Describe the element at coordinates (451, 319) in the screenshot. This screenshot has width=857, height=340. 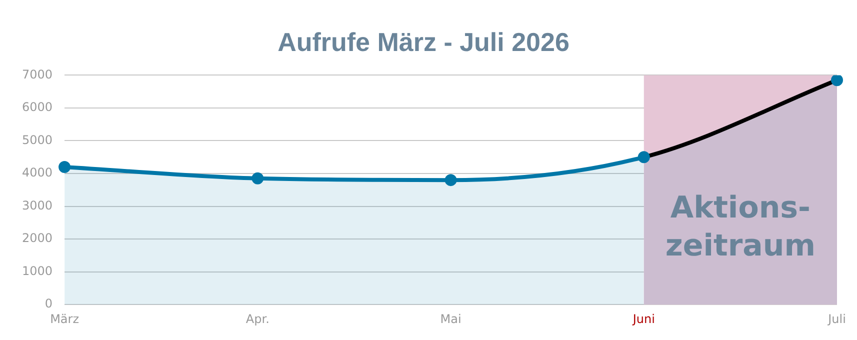
I see `x-tick-label: Mai` at that location.